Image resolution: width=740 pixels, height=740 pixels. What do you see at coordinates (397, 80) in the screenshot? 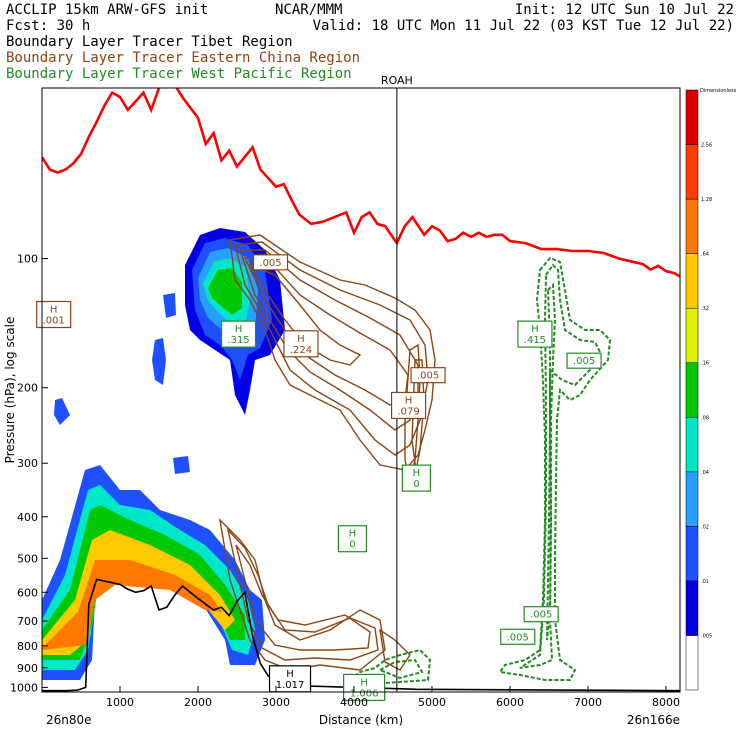
I see `roah-label: ROAH` at bounding box center [397, 80].